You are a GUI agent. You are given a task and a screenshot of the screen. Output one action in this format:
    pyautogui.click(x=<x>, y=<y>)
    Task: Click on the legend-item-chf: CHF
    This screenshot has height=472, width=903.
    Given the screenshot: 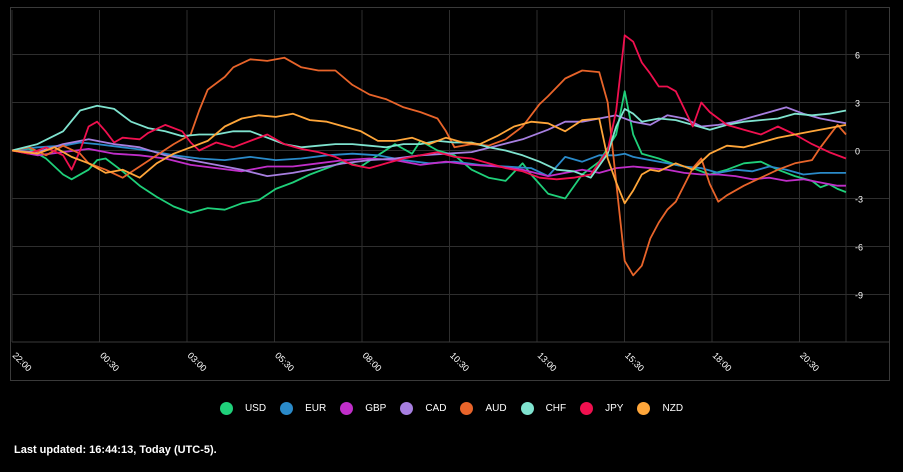 What is the action you would take?
    pyautogui.click(x=543, y=408)
    